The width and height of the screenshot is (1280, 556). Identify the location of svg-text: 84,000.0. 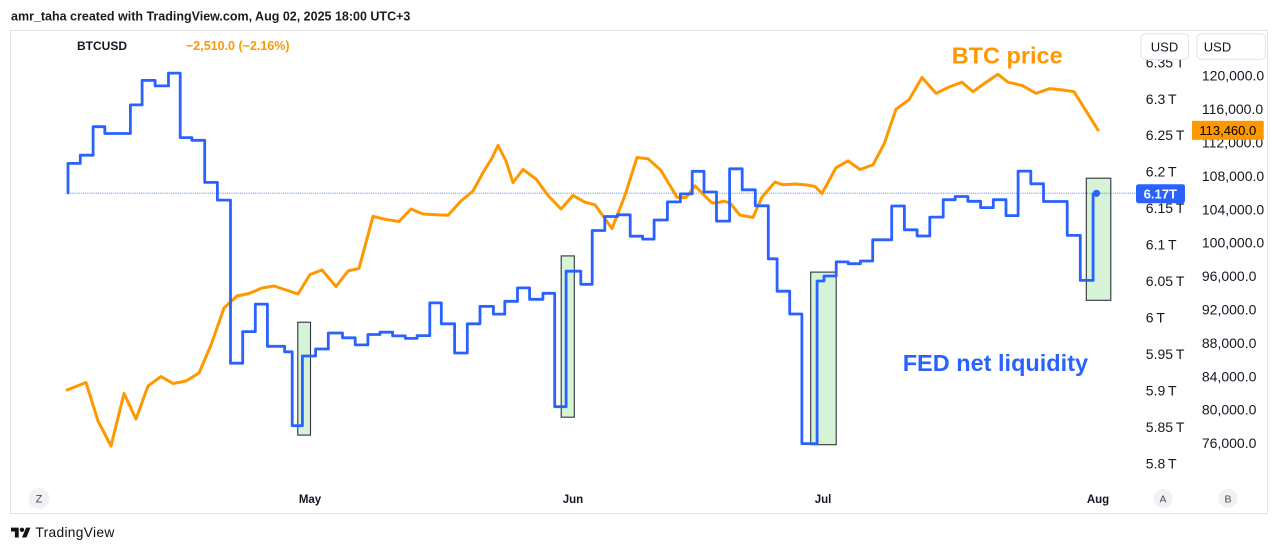
(1229, 376).